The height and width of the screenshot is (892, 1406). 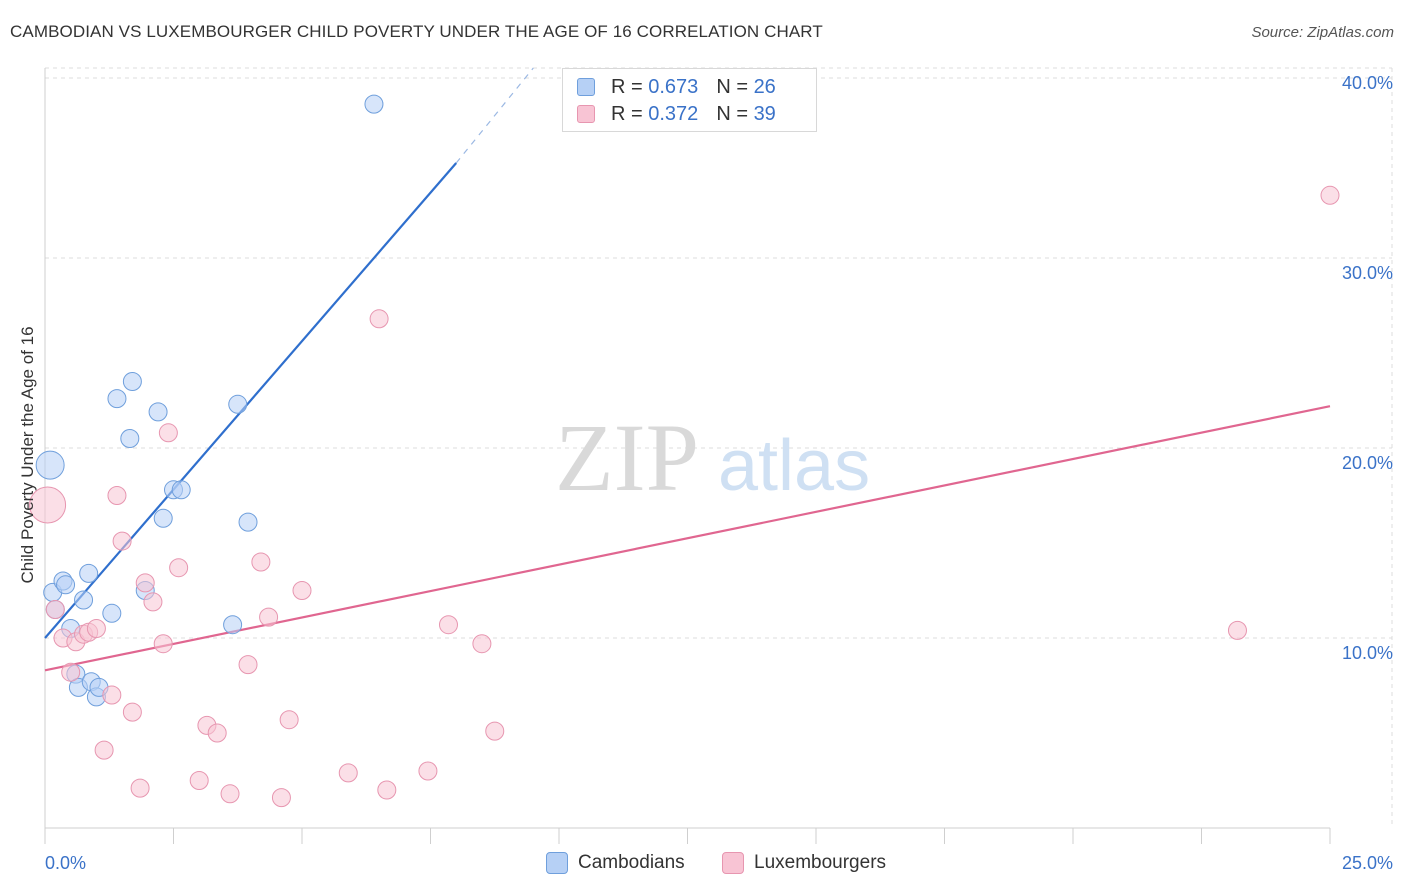 I want to click on stats-legend-row-cambodians: R = 0.673 N = 26, so click(x=676, y=87).